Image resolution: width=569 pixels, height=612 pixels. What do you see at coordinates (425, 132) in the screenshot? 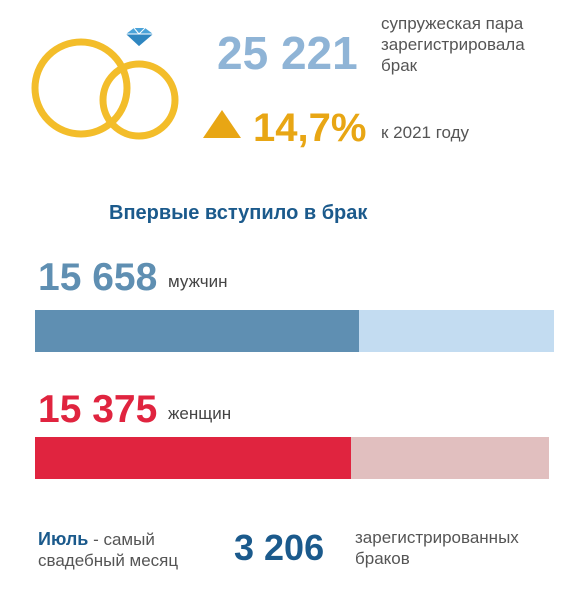
I see `growth-caption: к 2021 году` at bounding box center [425, 132].